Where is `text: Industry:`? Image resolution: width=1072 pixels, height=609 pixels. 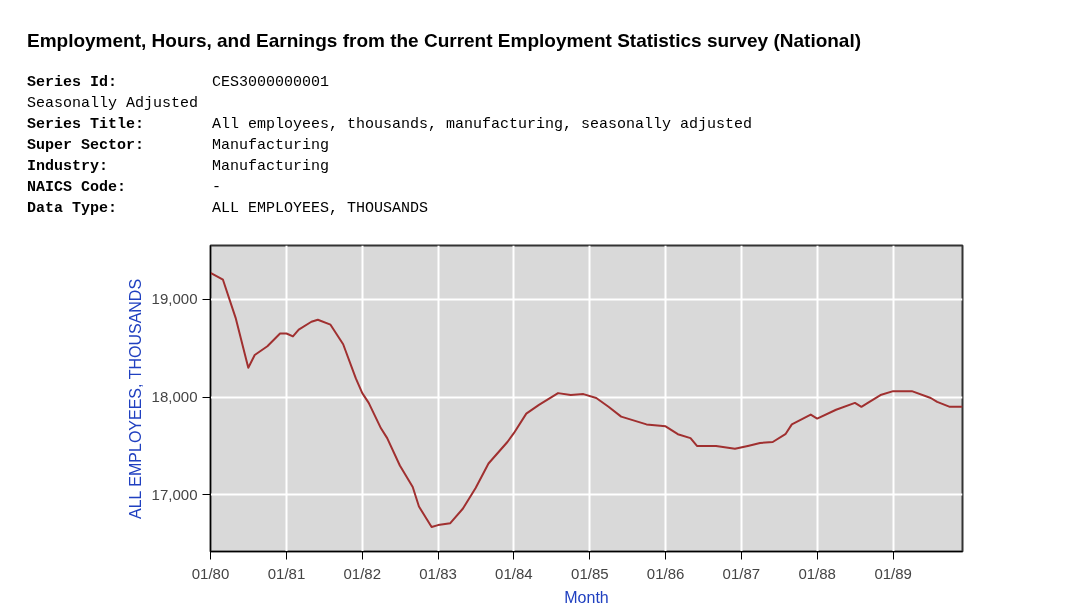
text: Industry: is located at coordinates (68, 167).